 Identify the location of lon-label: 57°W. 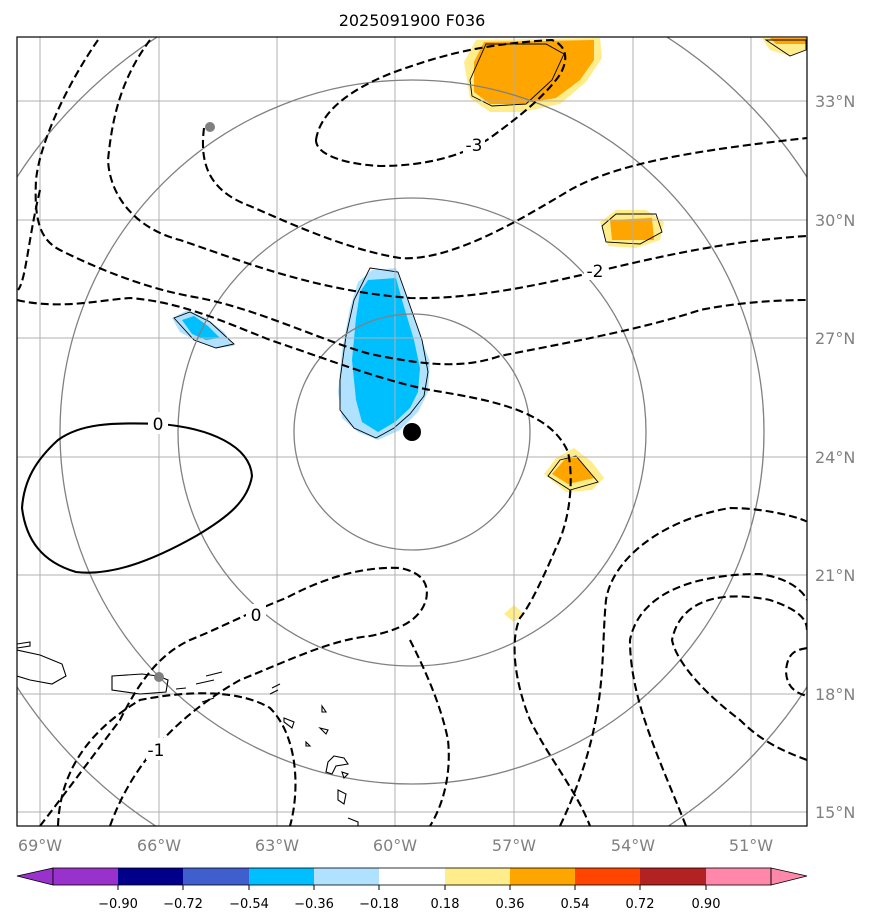
(514, 845).